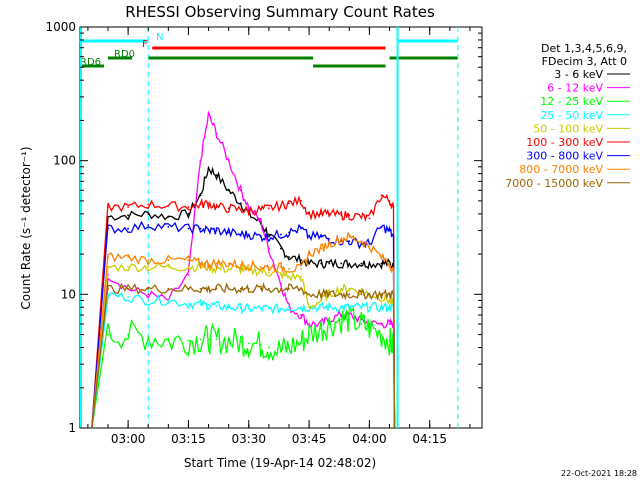 This screenshot has height=480, width=640. What do you see at coordinates (280, 463) in the screenshot?
I see `x-axis-label: Start Time (19-Apr-14 02:48:02)` at bounding box center [280, 463].